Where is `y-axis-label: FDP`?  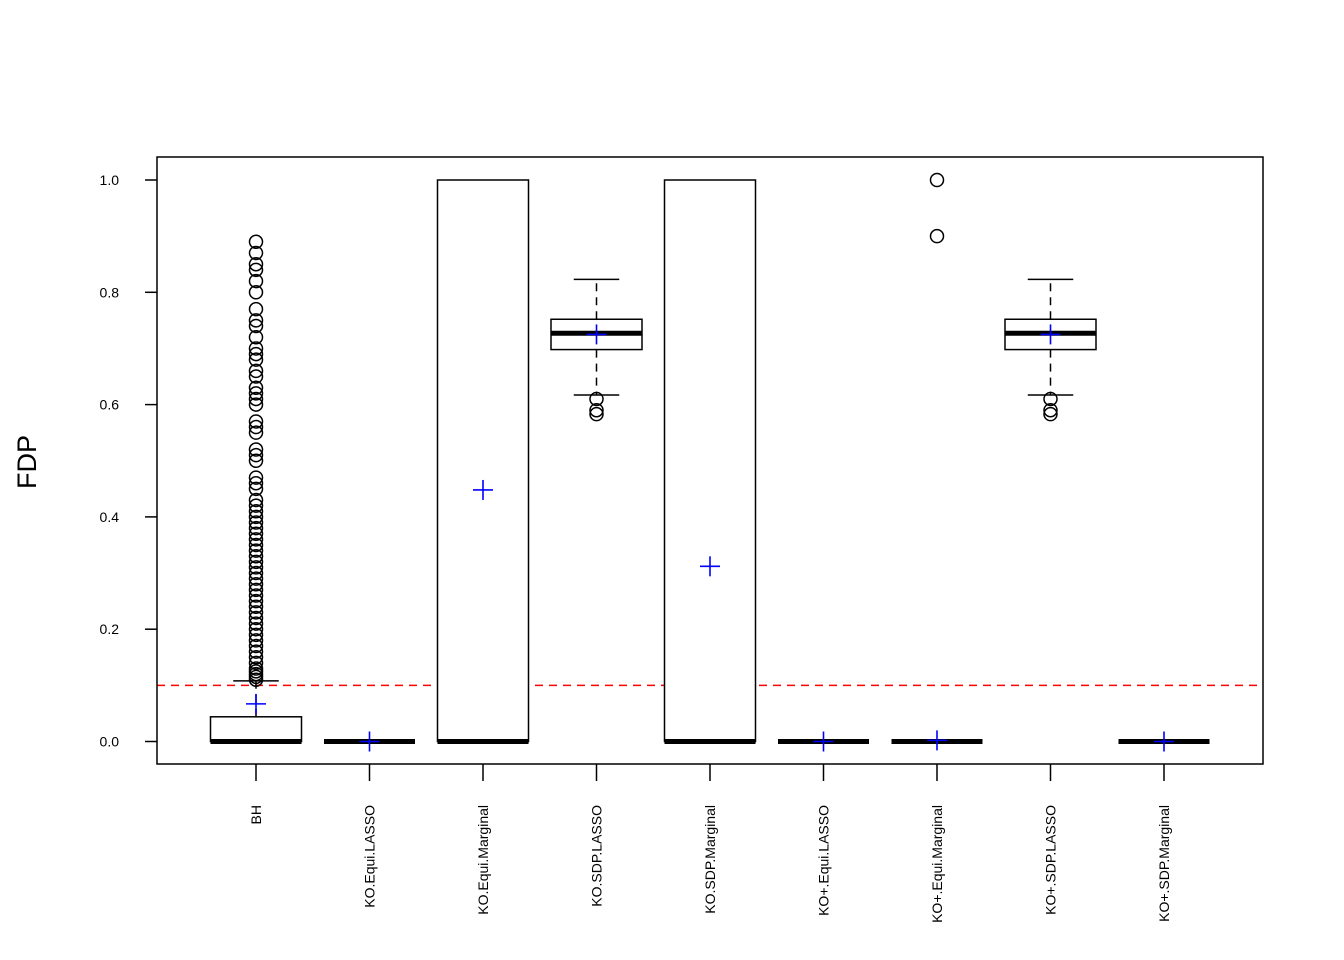
y-axis-label: FDP is located at coordinates (27, 462).